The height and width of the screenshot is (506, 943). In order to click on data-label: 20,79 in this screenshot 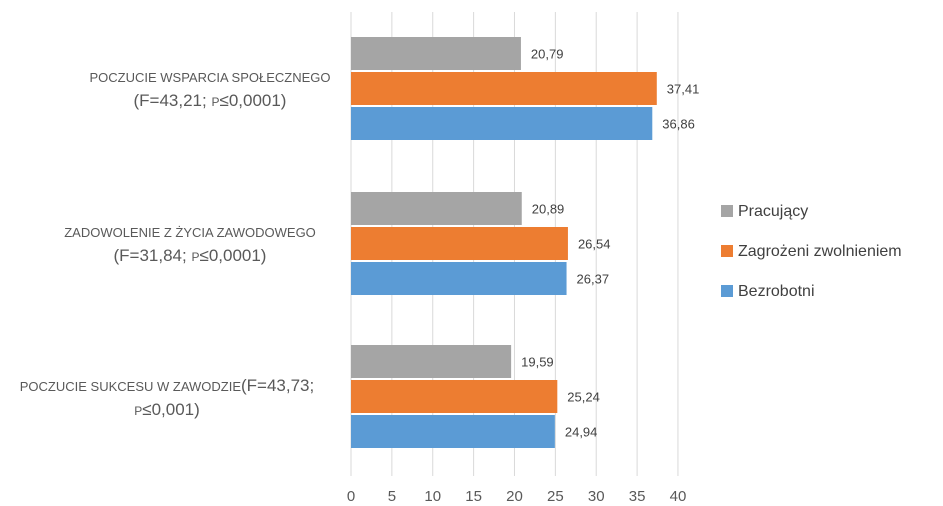, I will do `click(547, 54)`.